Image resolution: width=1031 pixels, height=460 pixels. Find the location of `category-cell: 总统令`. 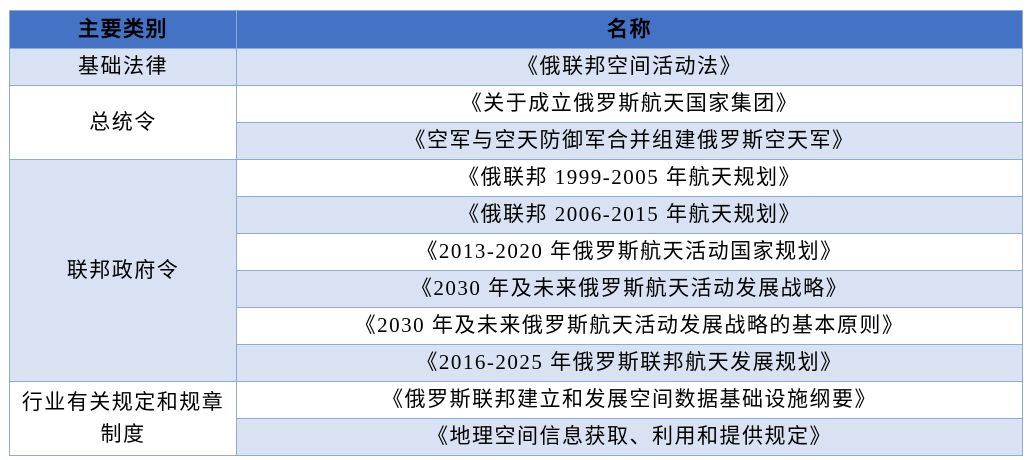

category-cell: 总统令 is located at coordinates (123, 122).